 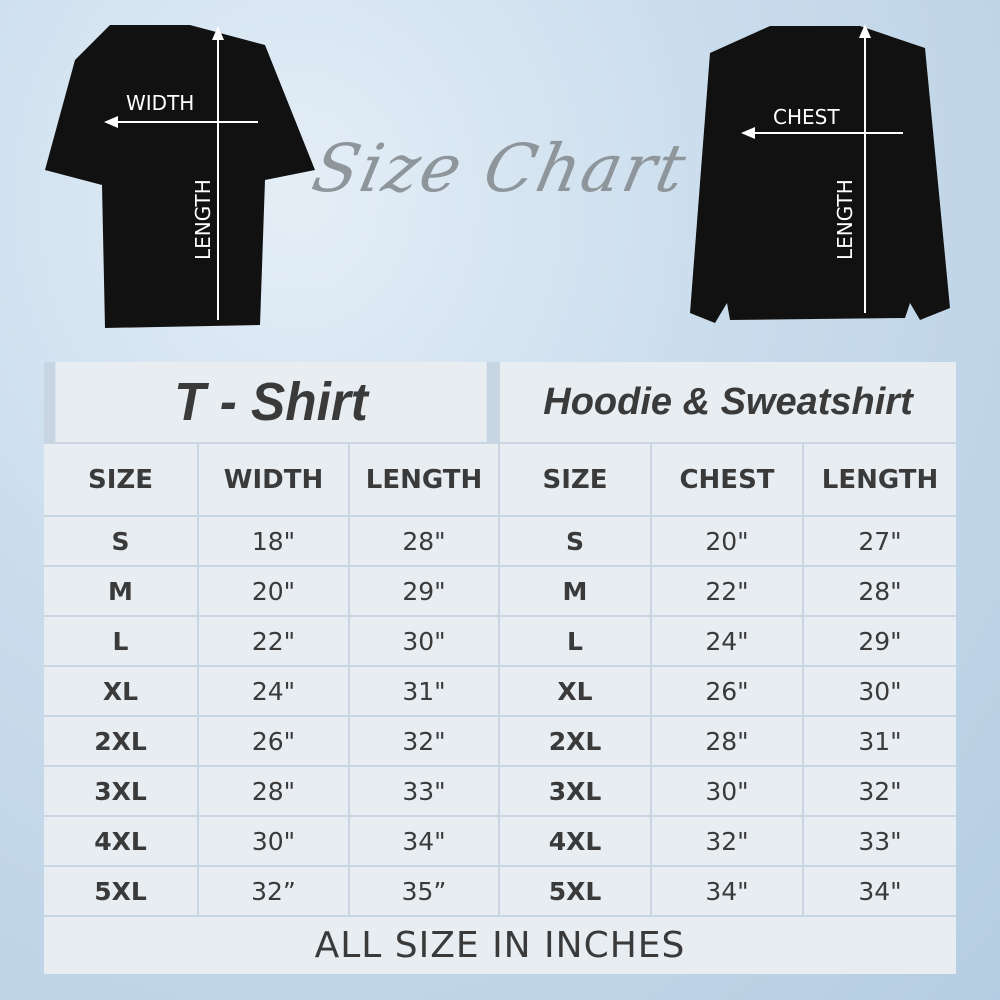 I want to click on tshirt-title: T - Shirt, so click(x=271, y=402).